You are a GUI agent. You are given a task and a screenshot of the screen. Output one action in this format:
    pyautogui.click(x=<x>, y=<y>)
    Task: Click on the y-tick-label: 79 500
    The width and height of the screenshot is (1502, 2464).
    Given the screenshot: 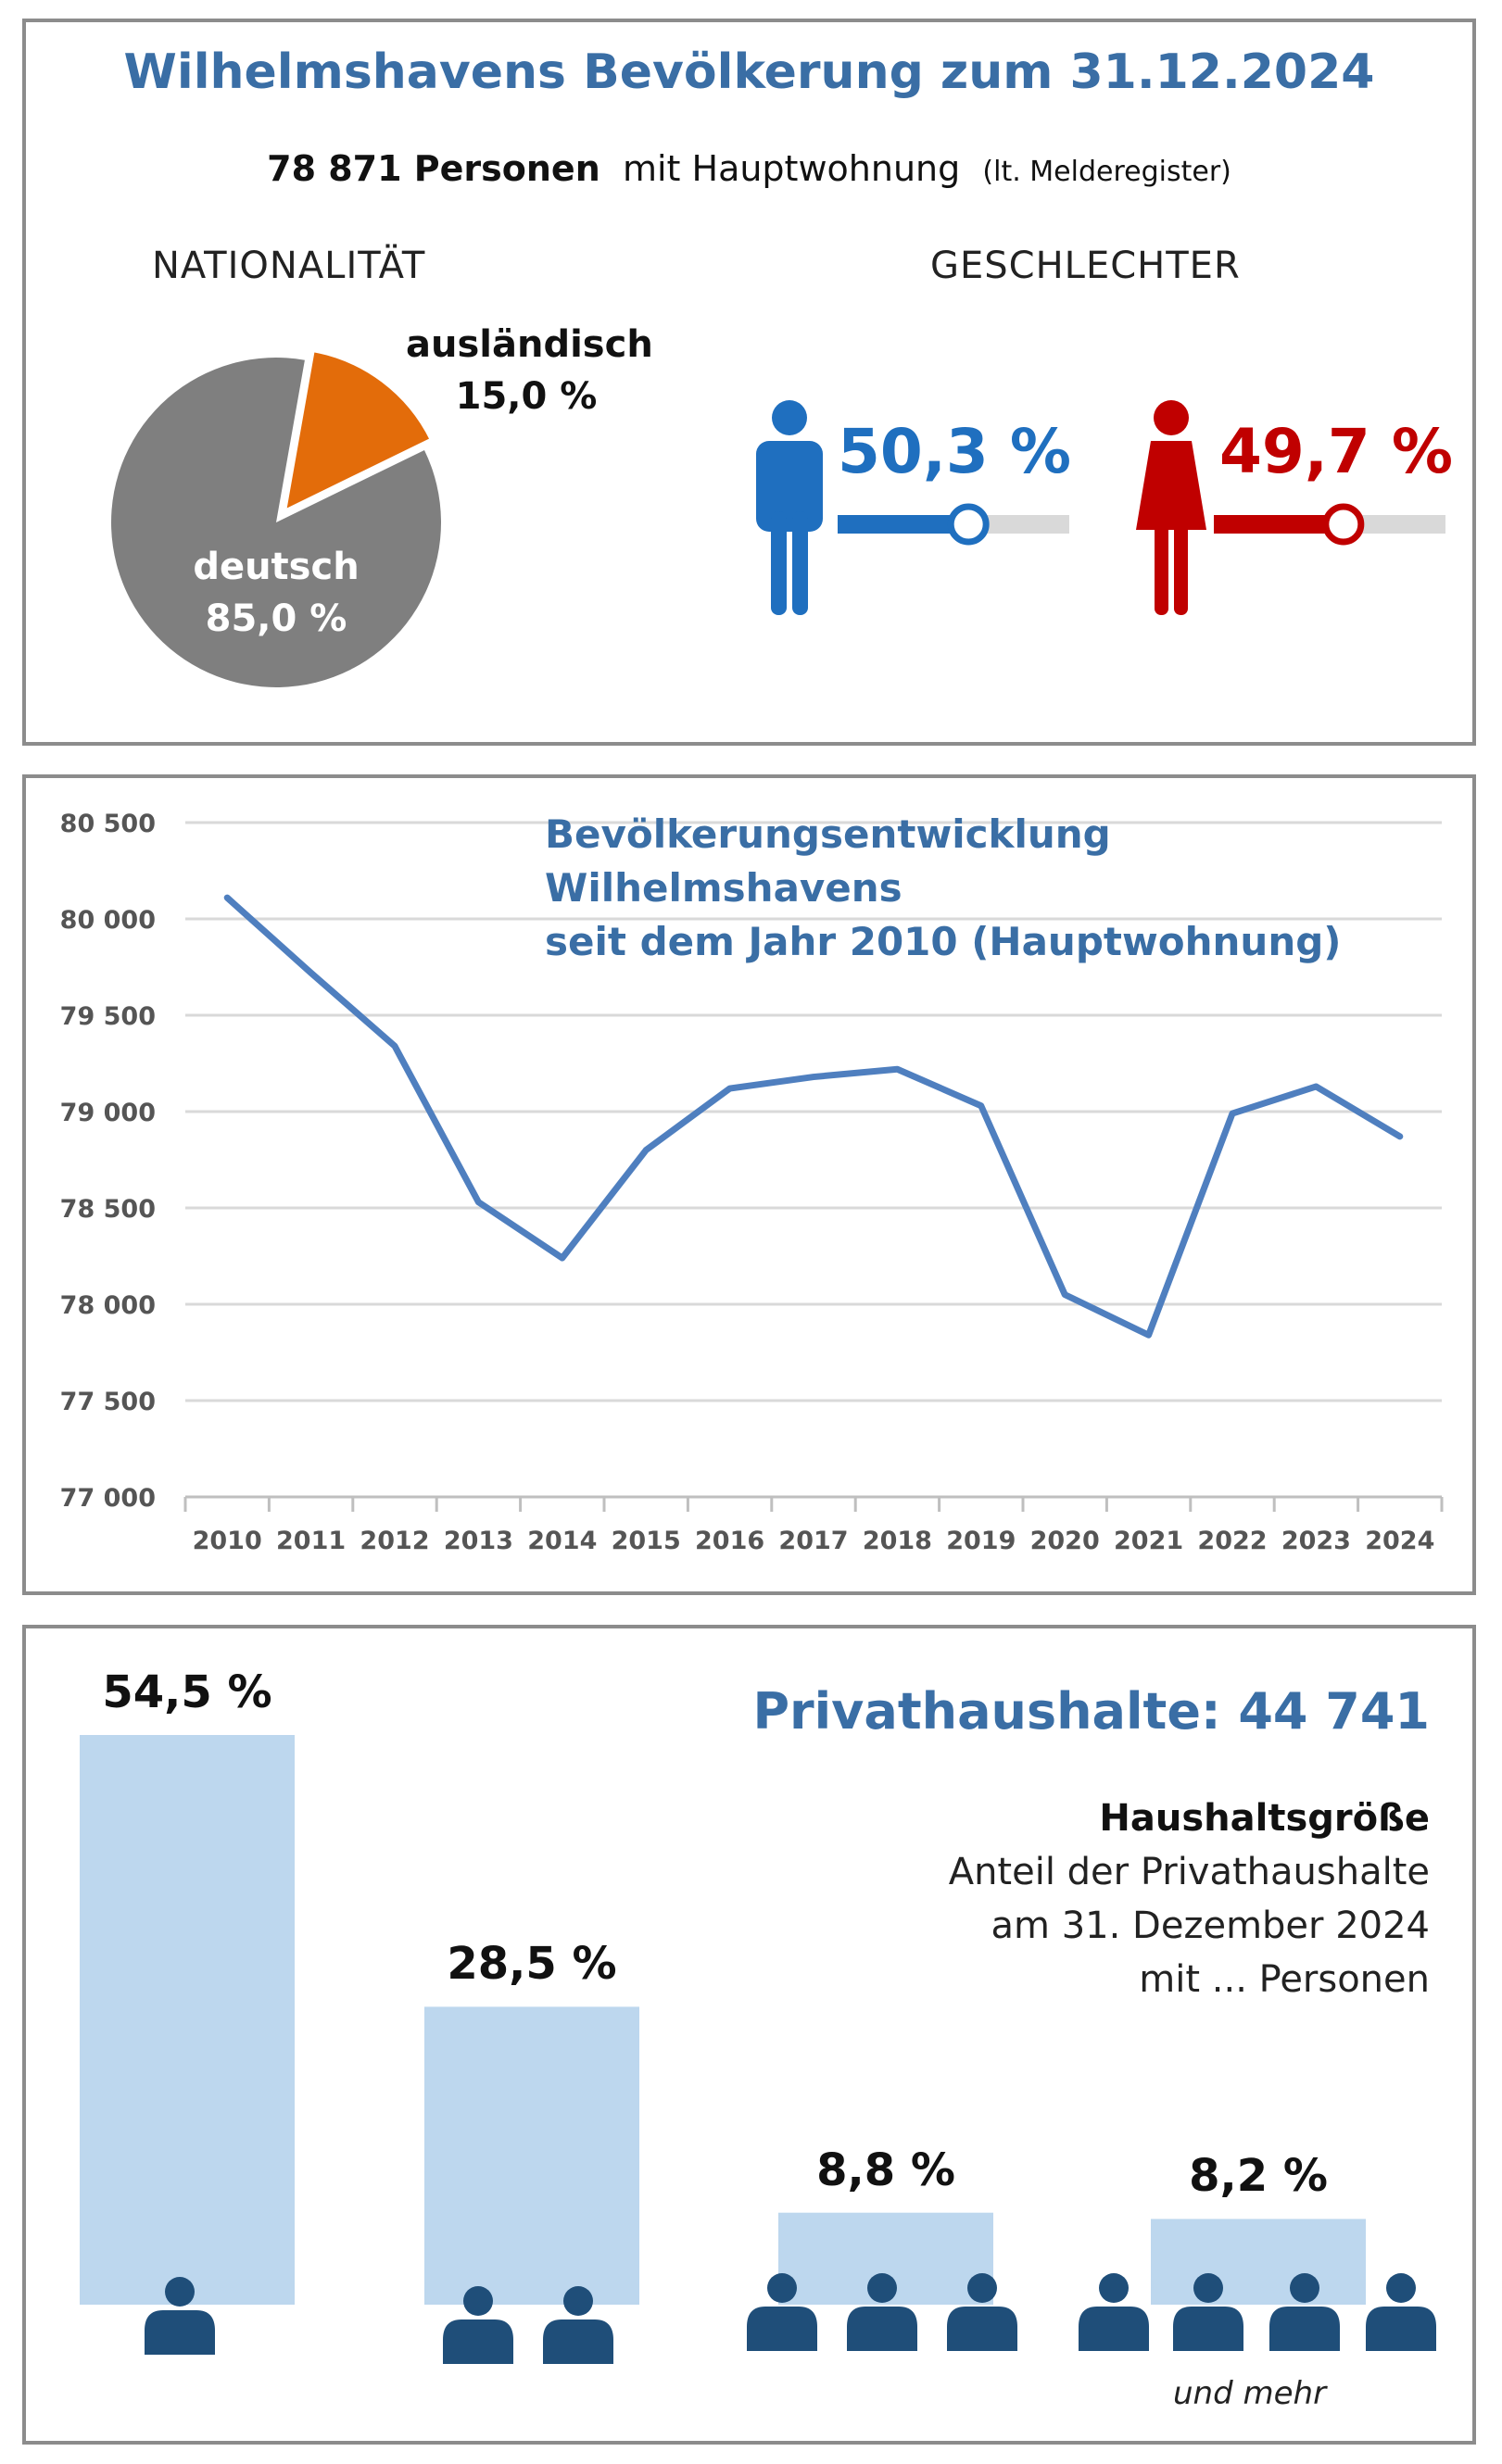 What is the action you would take?
    pyautogui.click(x=108, y=1016)
    